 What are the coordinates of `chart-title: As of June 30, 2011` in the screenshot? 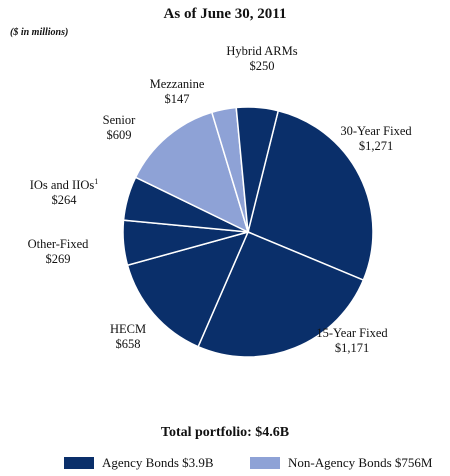 It's located at (225, 14).